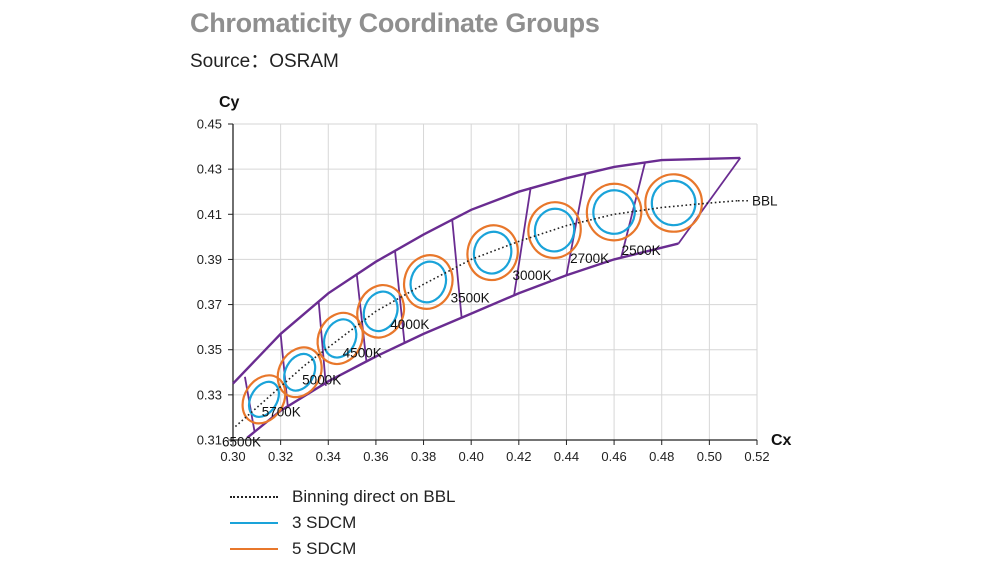 This screenshot has height=563, width=1000. Describe the element at coordinates (409, 324) in the screenshot. I see `cct-label: 4000K` at that location.